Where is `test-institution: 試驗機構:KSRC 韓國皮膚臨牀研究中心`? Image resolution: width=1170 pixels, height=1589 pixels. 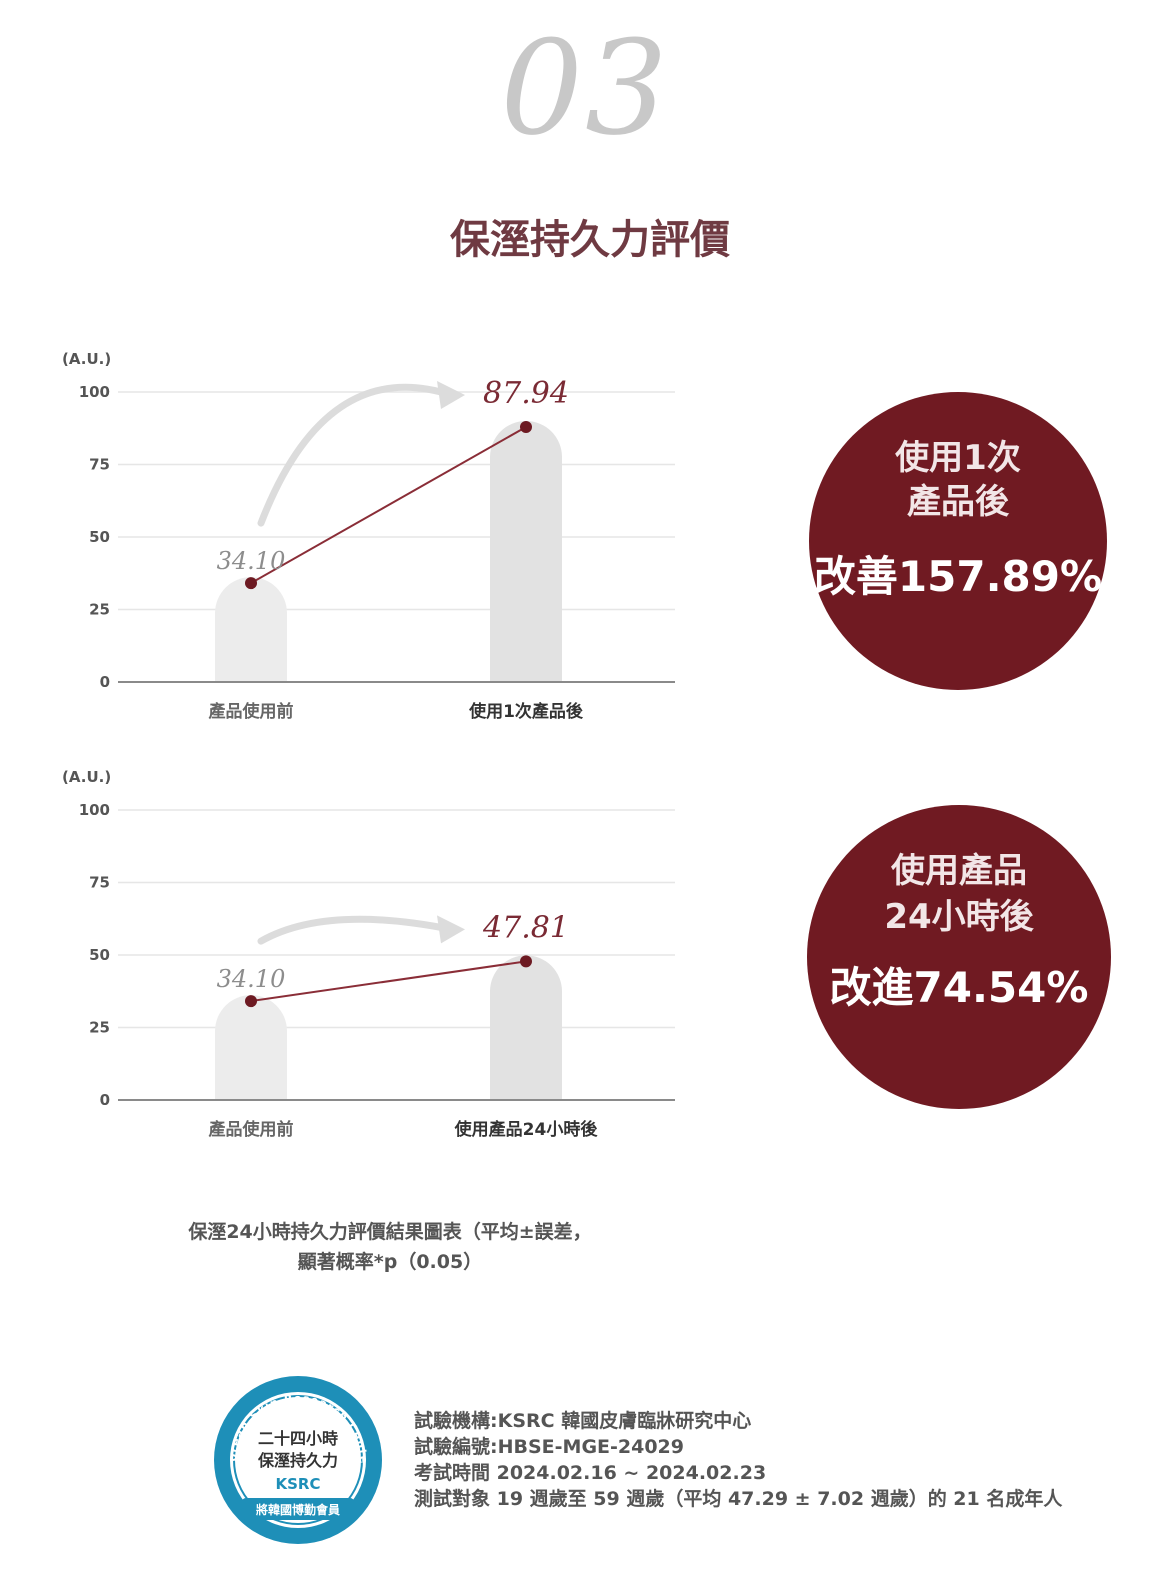 test-institution: 試驗機構:KSRC 韓國皮膚臨牀研究中心 is located at coordinates (583, 1421).